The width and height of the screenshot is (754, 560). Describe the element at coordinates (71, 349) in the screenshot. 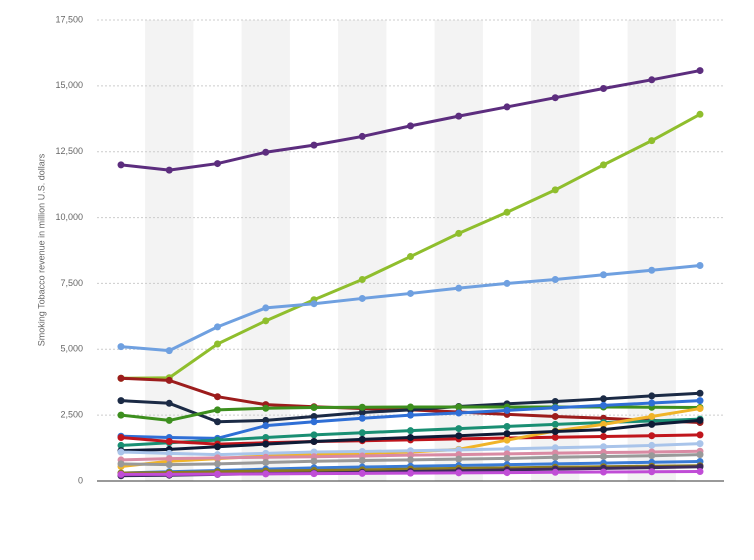

I see `y-tick-label: 5,000` at that location.